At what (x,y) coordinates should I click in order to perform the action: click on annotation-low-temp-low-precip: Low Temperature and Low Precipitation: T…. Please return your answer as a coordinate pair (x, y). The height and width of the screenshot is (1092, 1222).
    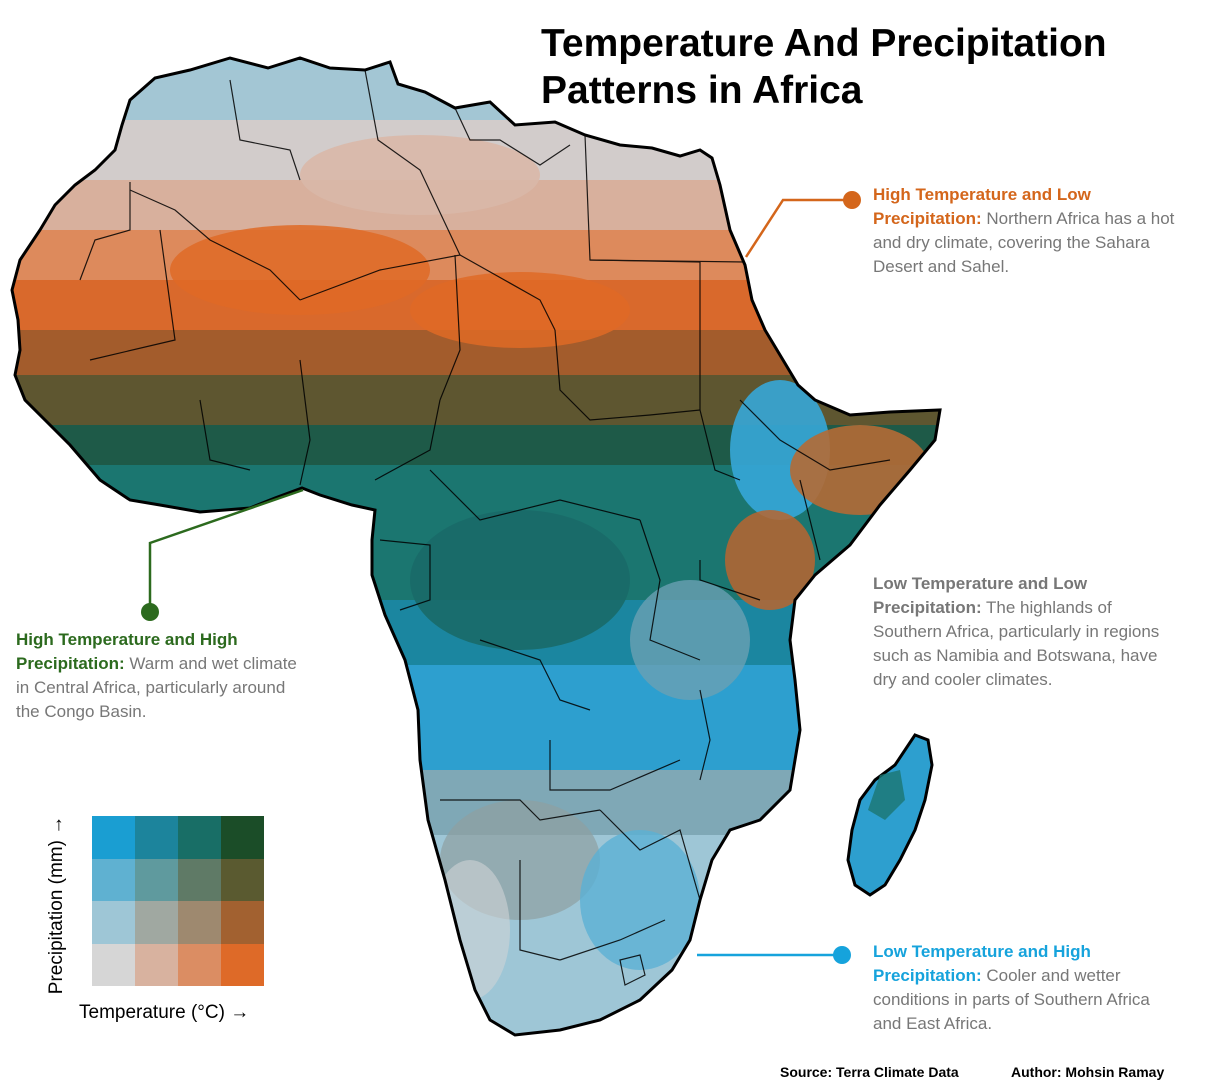
    Looking at the image, I should click on (1023, 632).